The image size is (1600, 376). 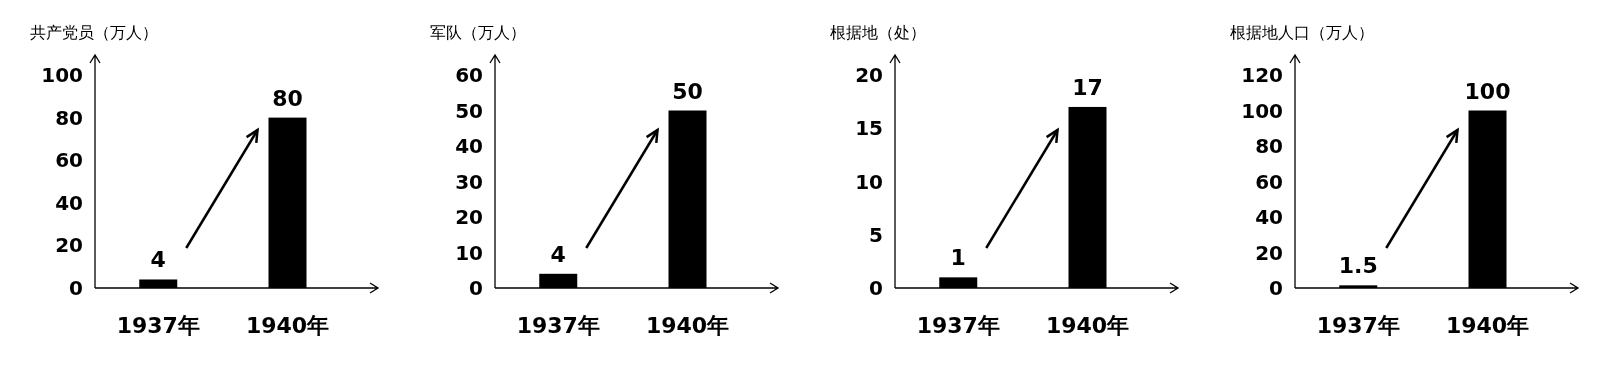 What do you see at coordinates (1087, 87) in the screenshot?
I see `data-label: 17` at bounding box center [1087, 87].